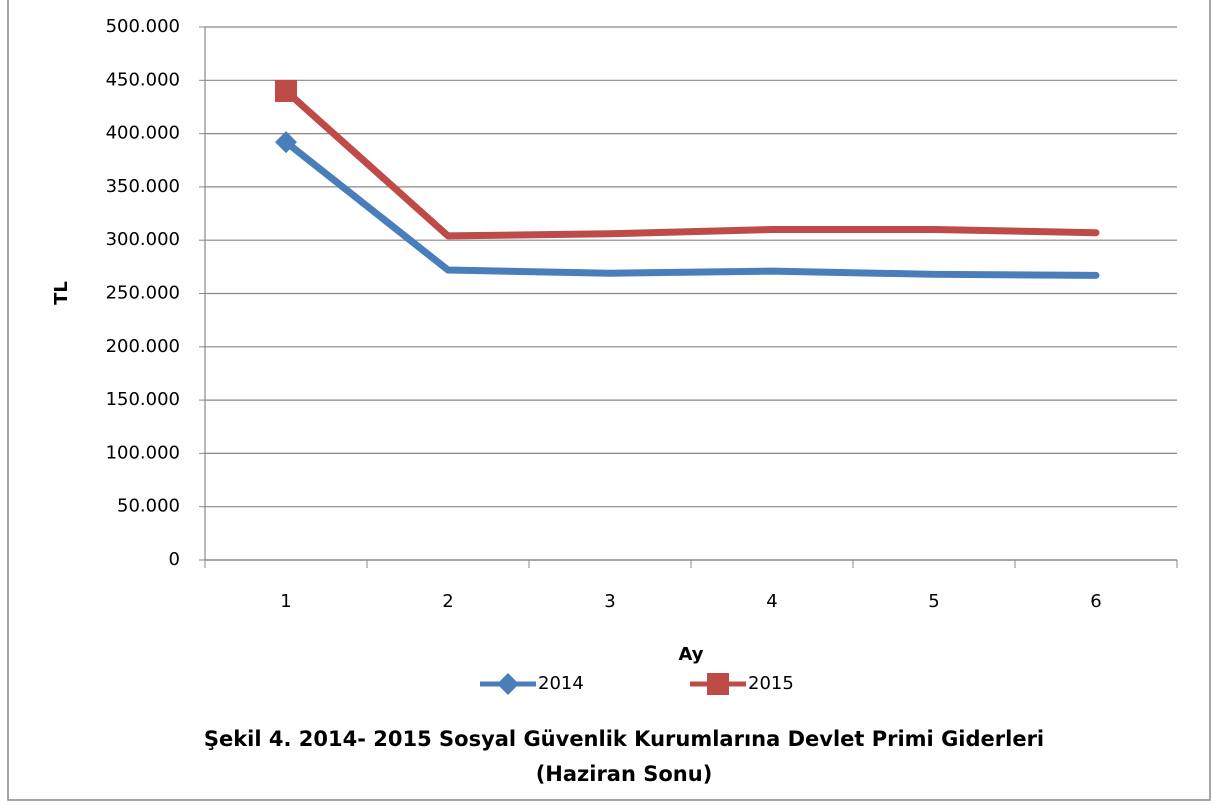 The image size is (1214, 805). I want to click on x-tick-label: 1, so click(285, 601).